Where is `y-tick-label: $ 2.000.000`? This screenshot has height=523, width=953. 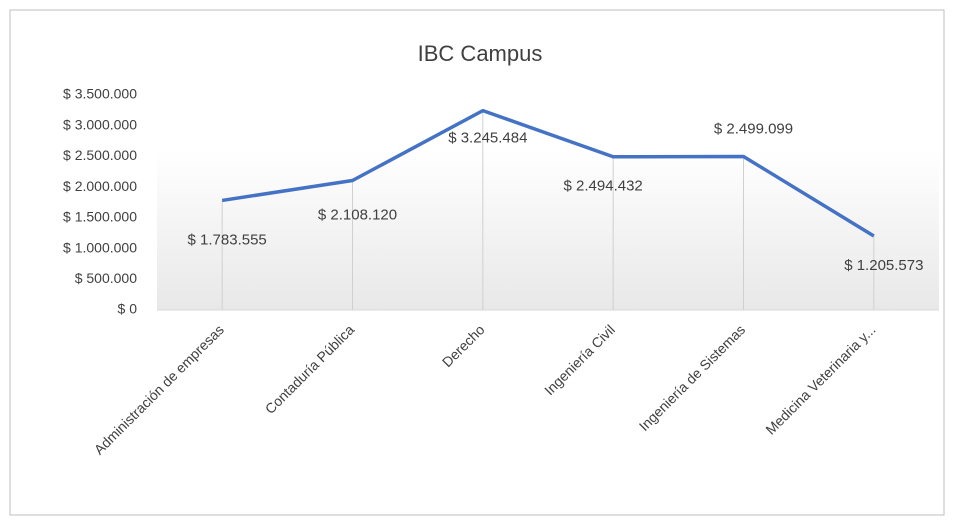 y-tick-label: $ 2.000.000 is located at coordinates (100, 186).